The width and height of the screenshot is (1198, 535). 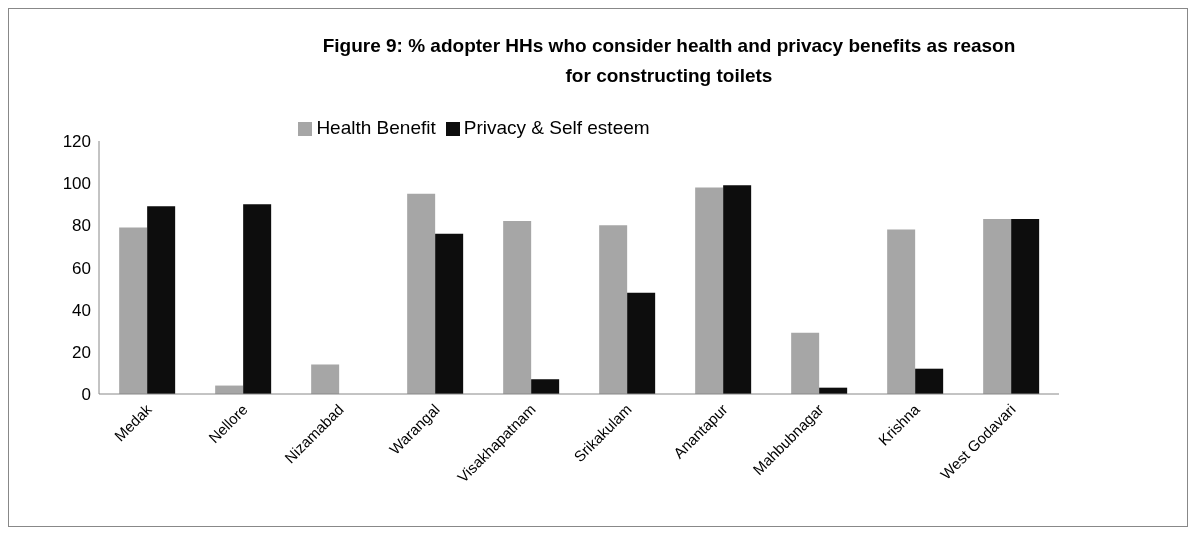 I want to click on y-tick-label: 60, so click(x=81, y=268).